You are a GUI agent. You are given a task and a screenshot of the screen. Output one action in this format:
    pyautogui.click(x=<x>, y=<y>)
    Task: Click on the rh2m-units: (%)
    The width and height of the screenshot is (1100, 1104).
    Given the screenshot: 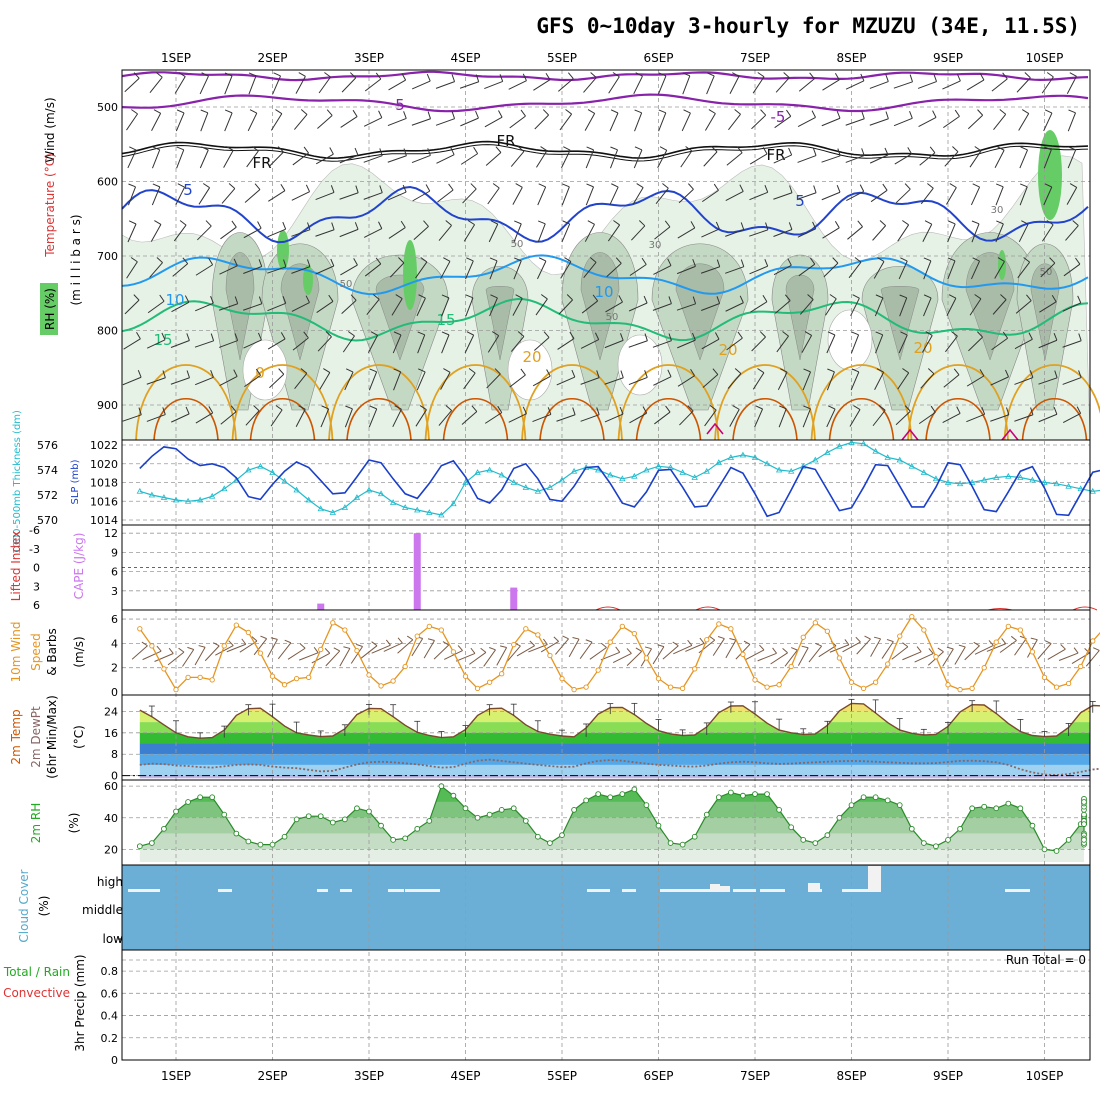 What is the action you would take?
    pyautogui.click(x=74, y=823)
    